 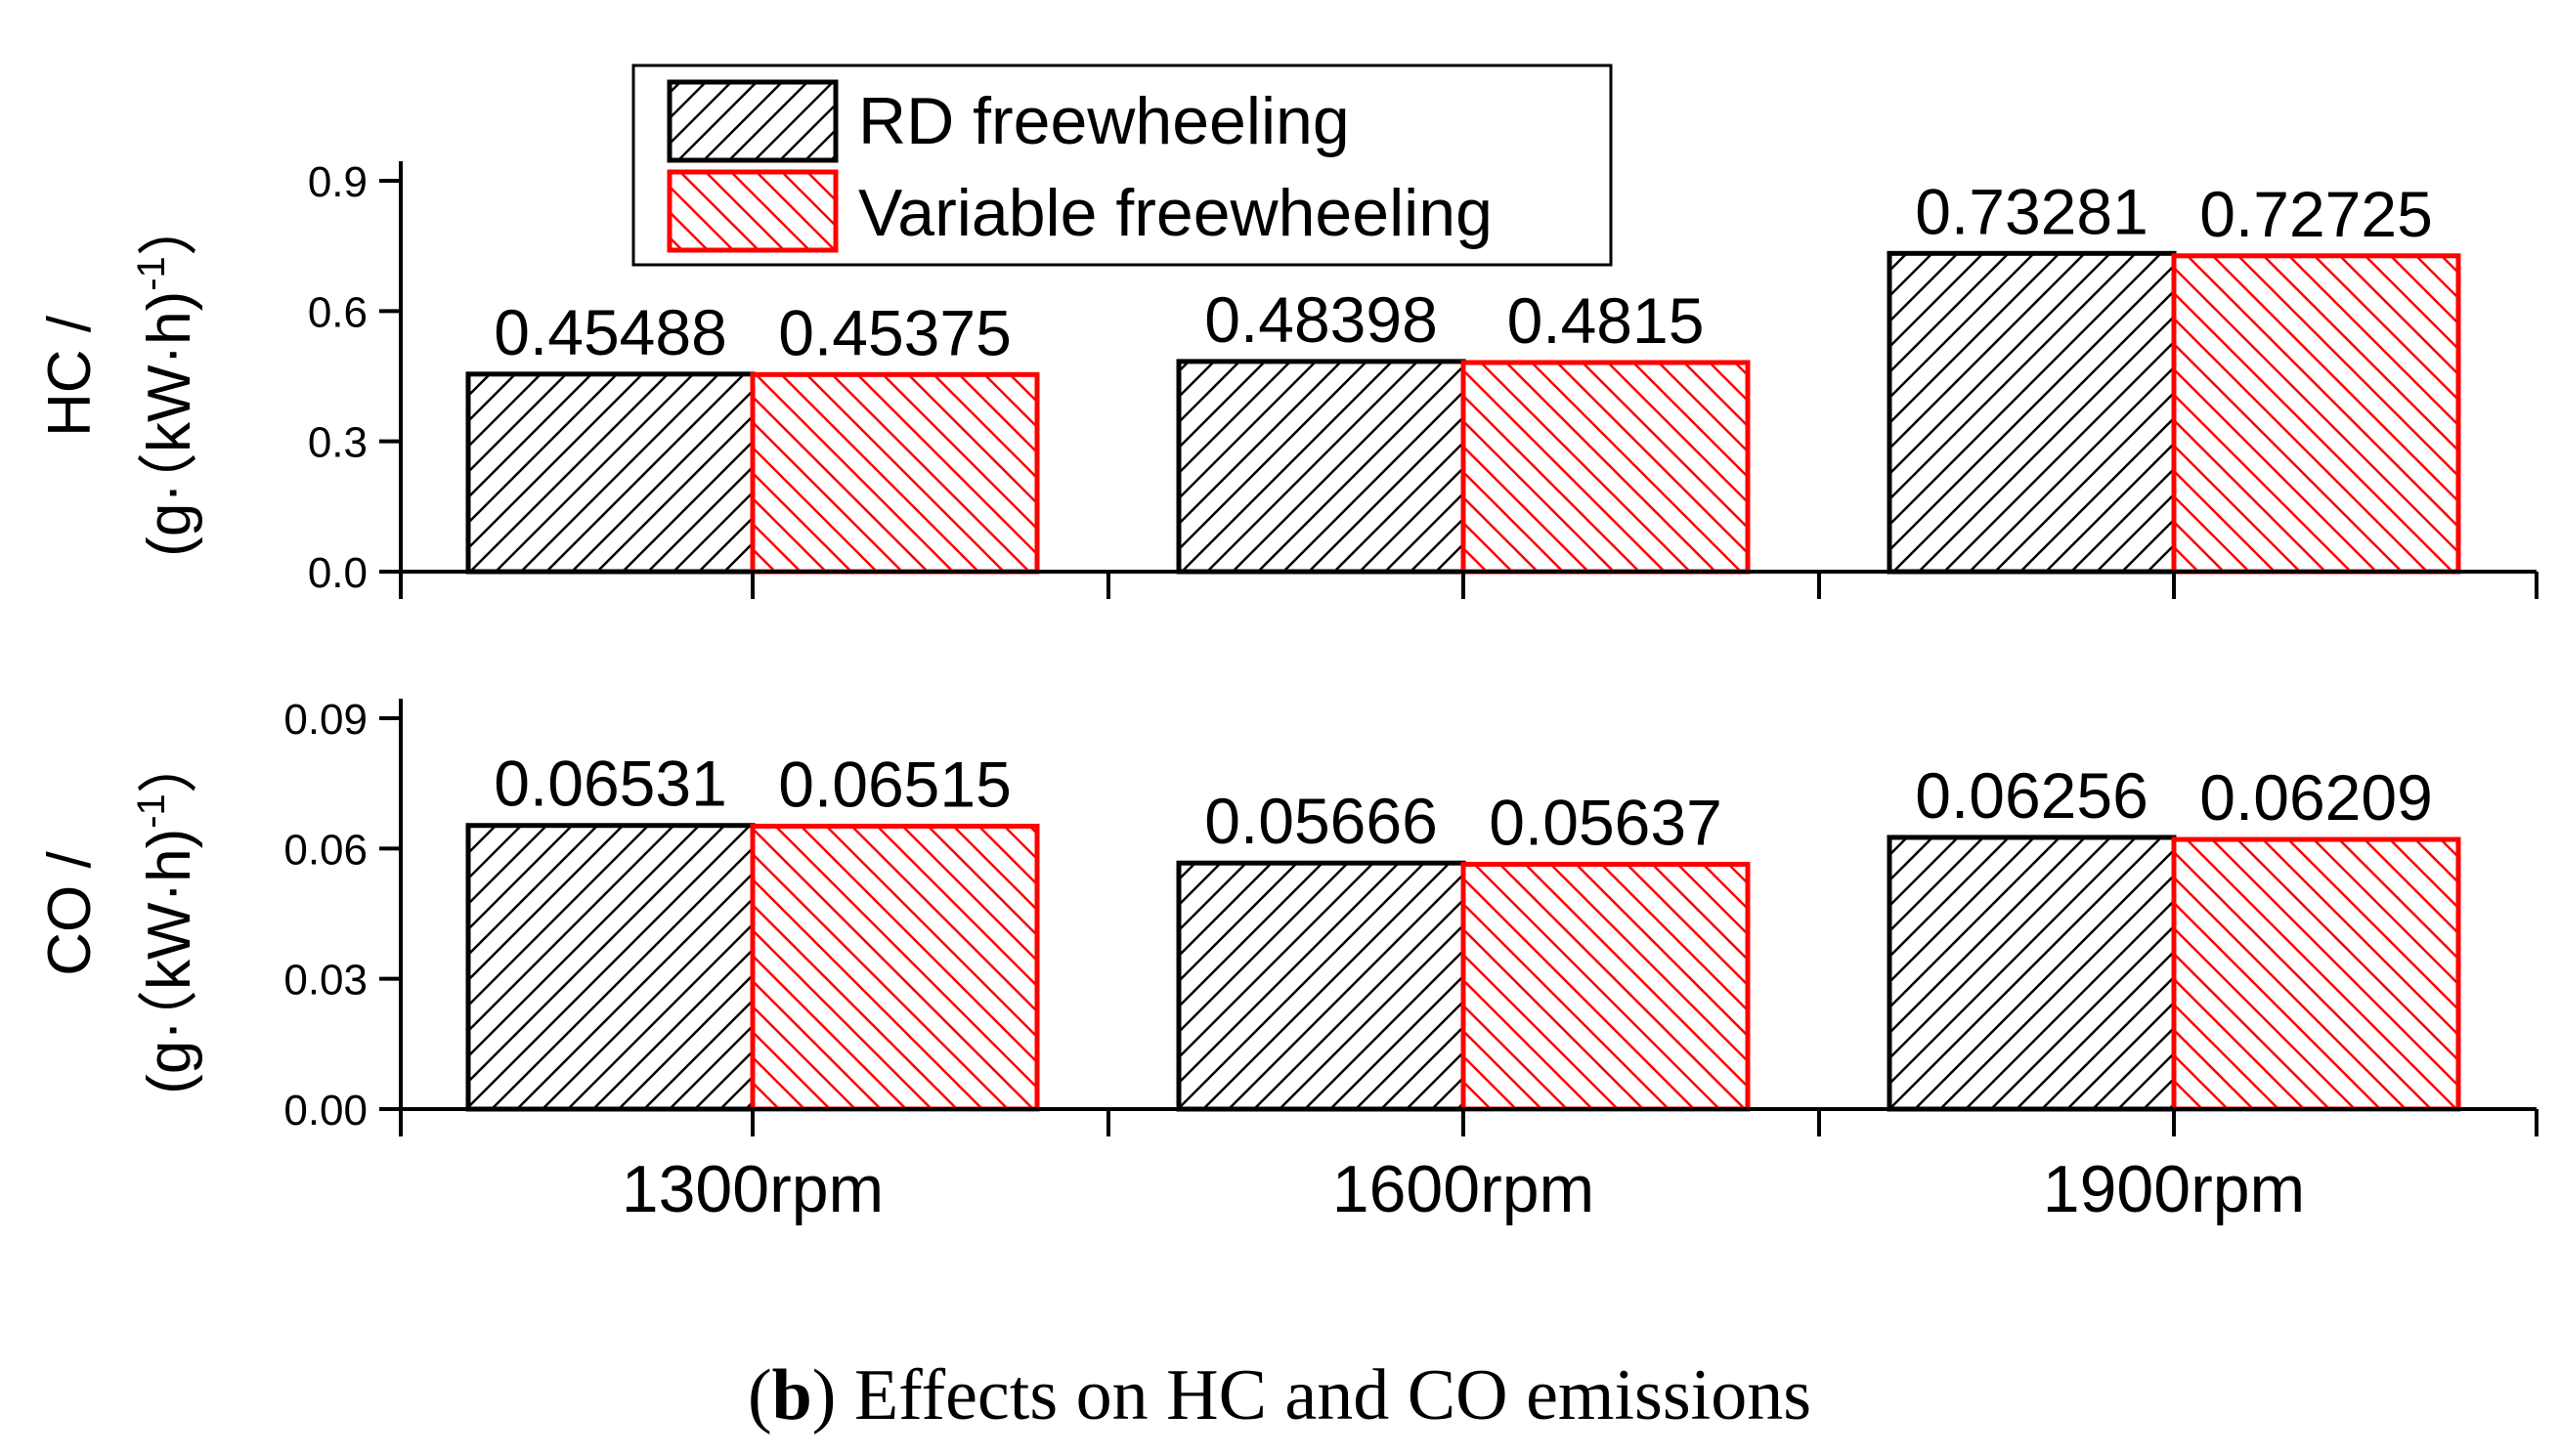 I want to click on data-label: 0.45375, so click(x=895, y=332).